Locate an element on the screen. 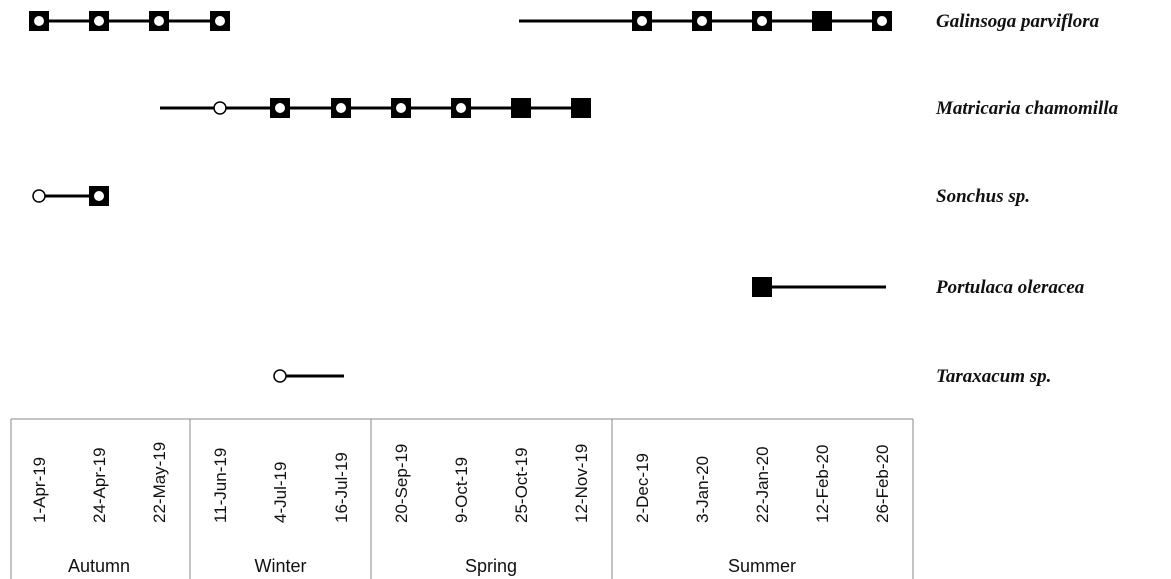 Image resolution: width=1171 pixels, height=579 pixels. date-tick-label: 9-Oct-19 is located at coordinates (461, 490).